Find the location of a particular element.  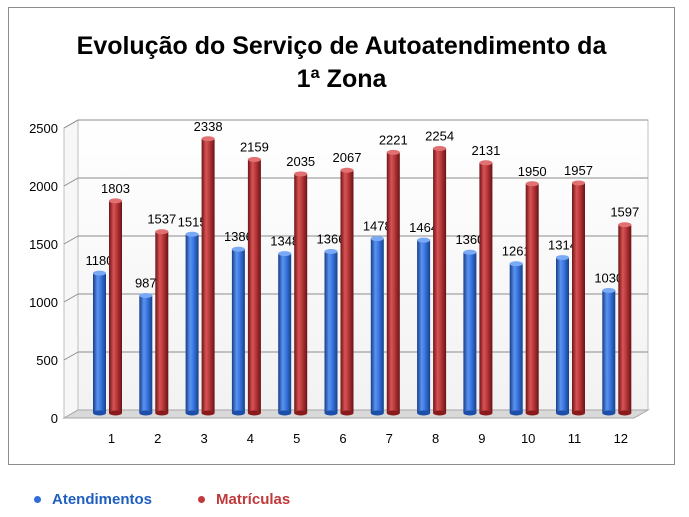

data-label: 2035 is located at coordinates (300, 161).